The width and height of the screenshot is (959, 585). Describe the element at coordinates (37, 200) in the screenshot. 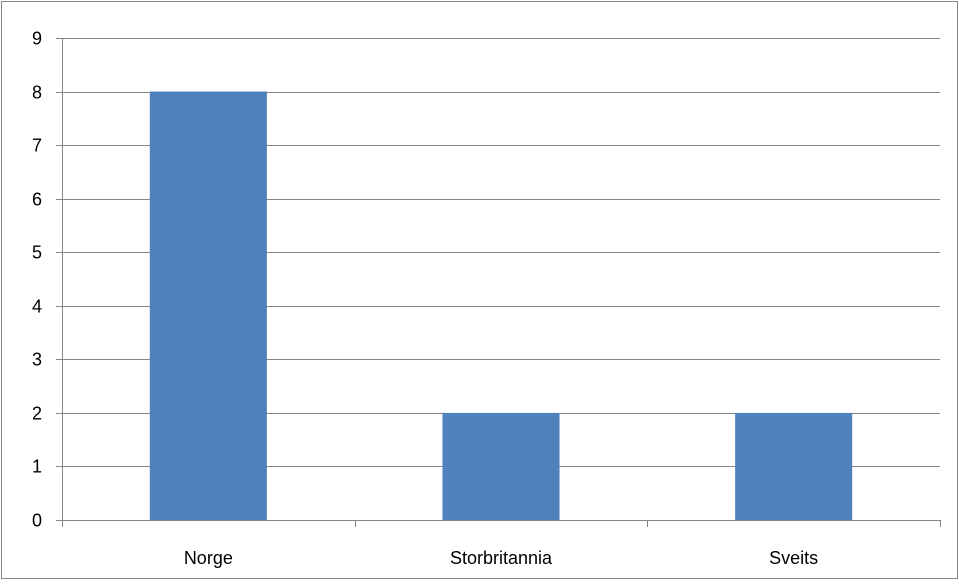

I see `y-tick-label: 6` at that location.